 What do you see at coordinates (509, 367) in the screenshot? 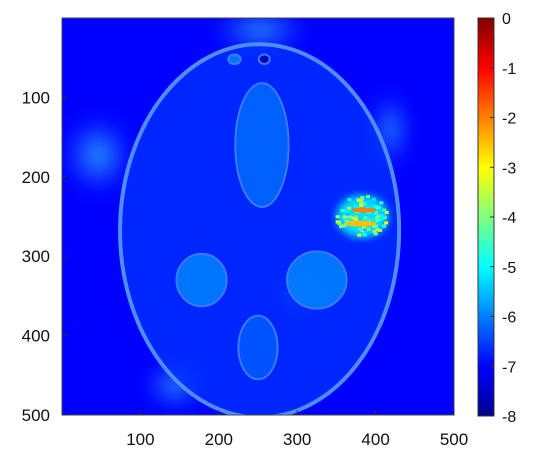
I see `colorbar-tick-label: -7` at bounding box center [509, 367].